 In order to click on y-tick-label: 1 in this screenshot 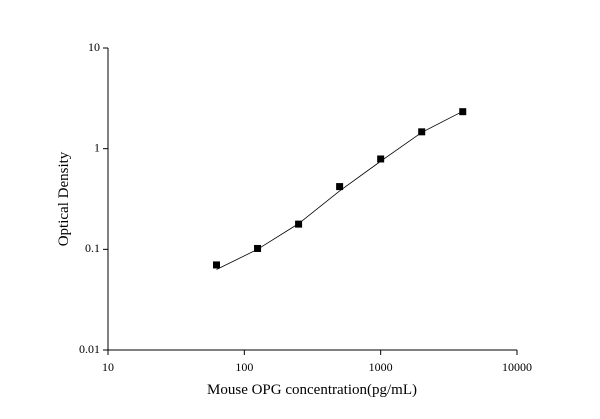, I will do `click(97, 147)`.